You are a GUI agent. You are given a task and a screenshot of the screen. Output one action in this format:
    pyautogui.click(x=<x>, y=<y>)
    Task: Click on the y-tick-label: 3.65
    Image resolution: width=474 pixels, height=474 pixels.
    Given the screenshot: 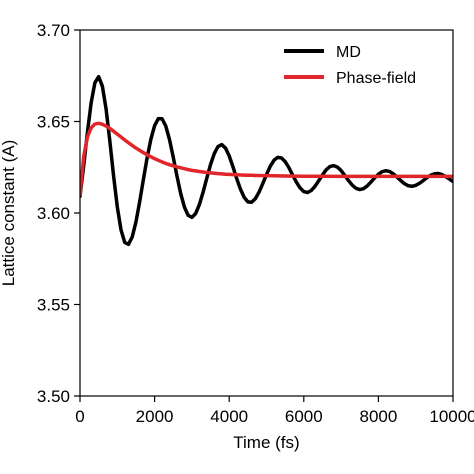 What is the action you would take?
    pyautogui.click(x=53, y=122)
    